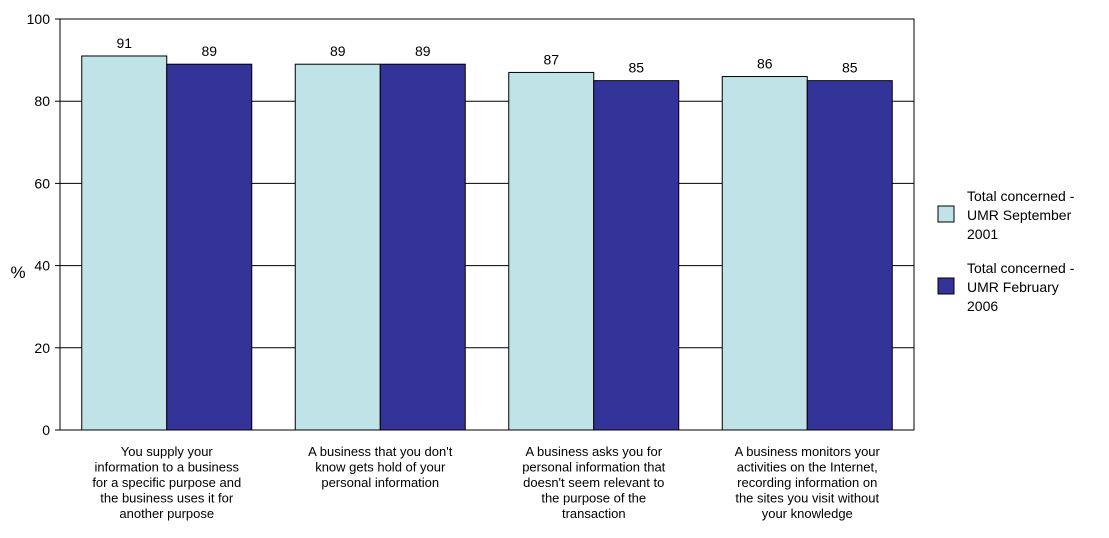  What do you see at coordinates (594, 513) in the screenshot?
I see `x-tick-label: transaction` at bounding box center [594, 513].